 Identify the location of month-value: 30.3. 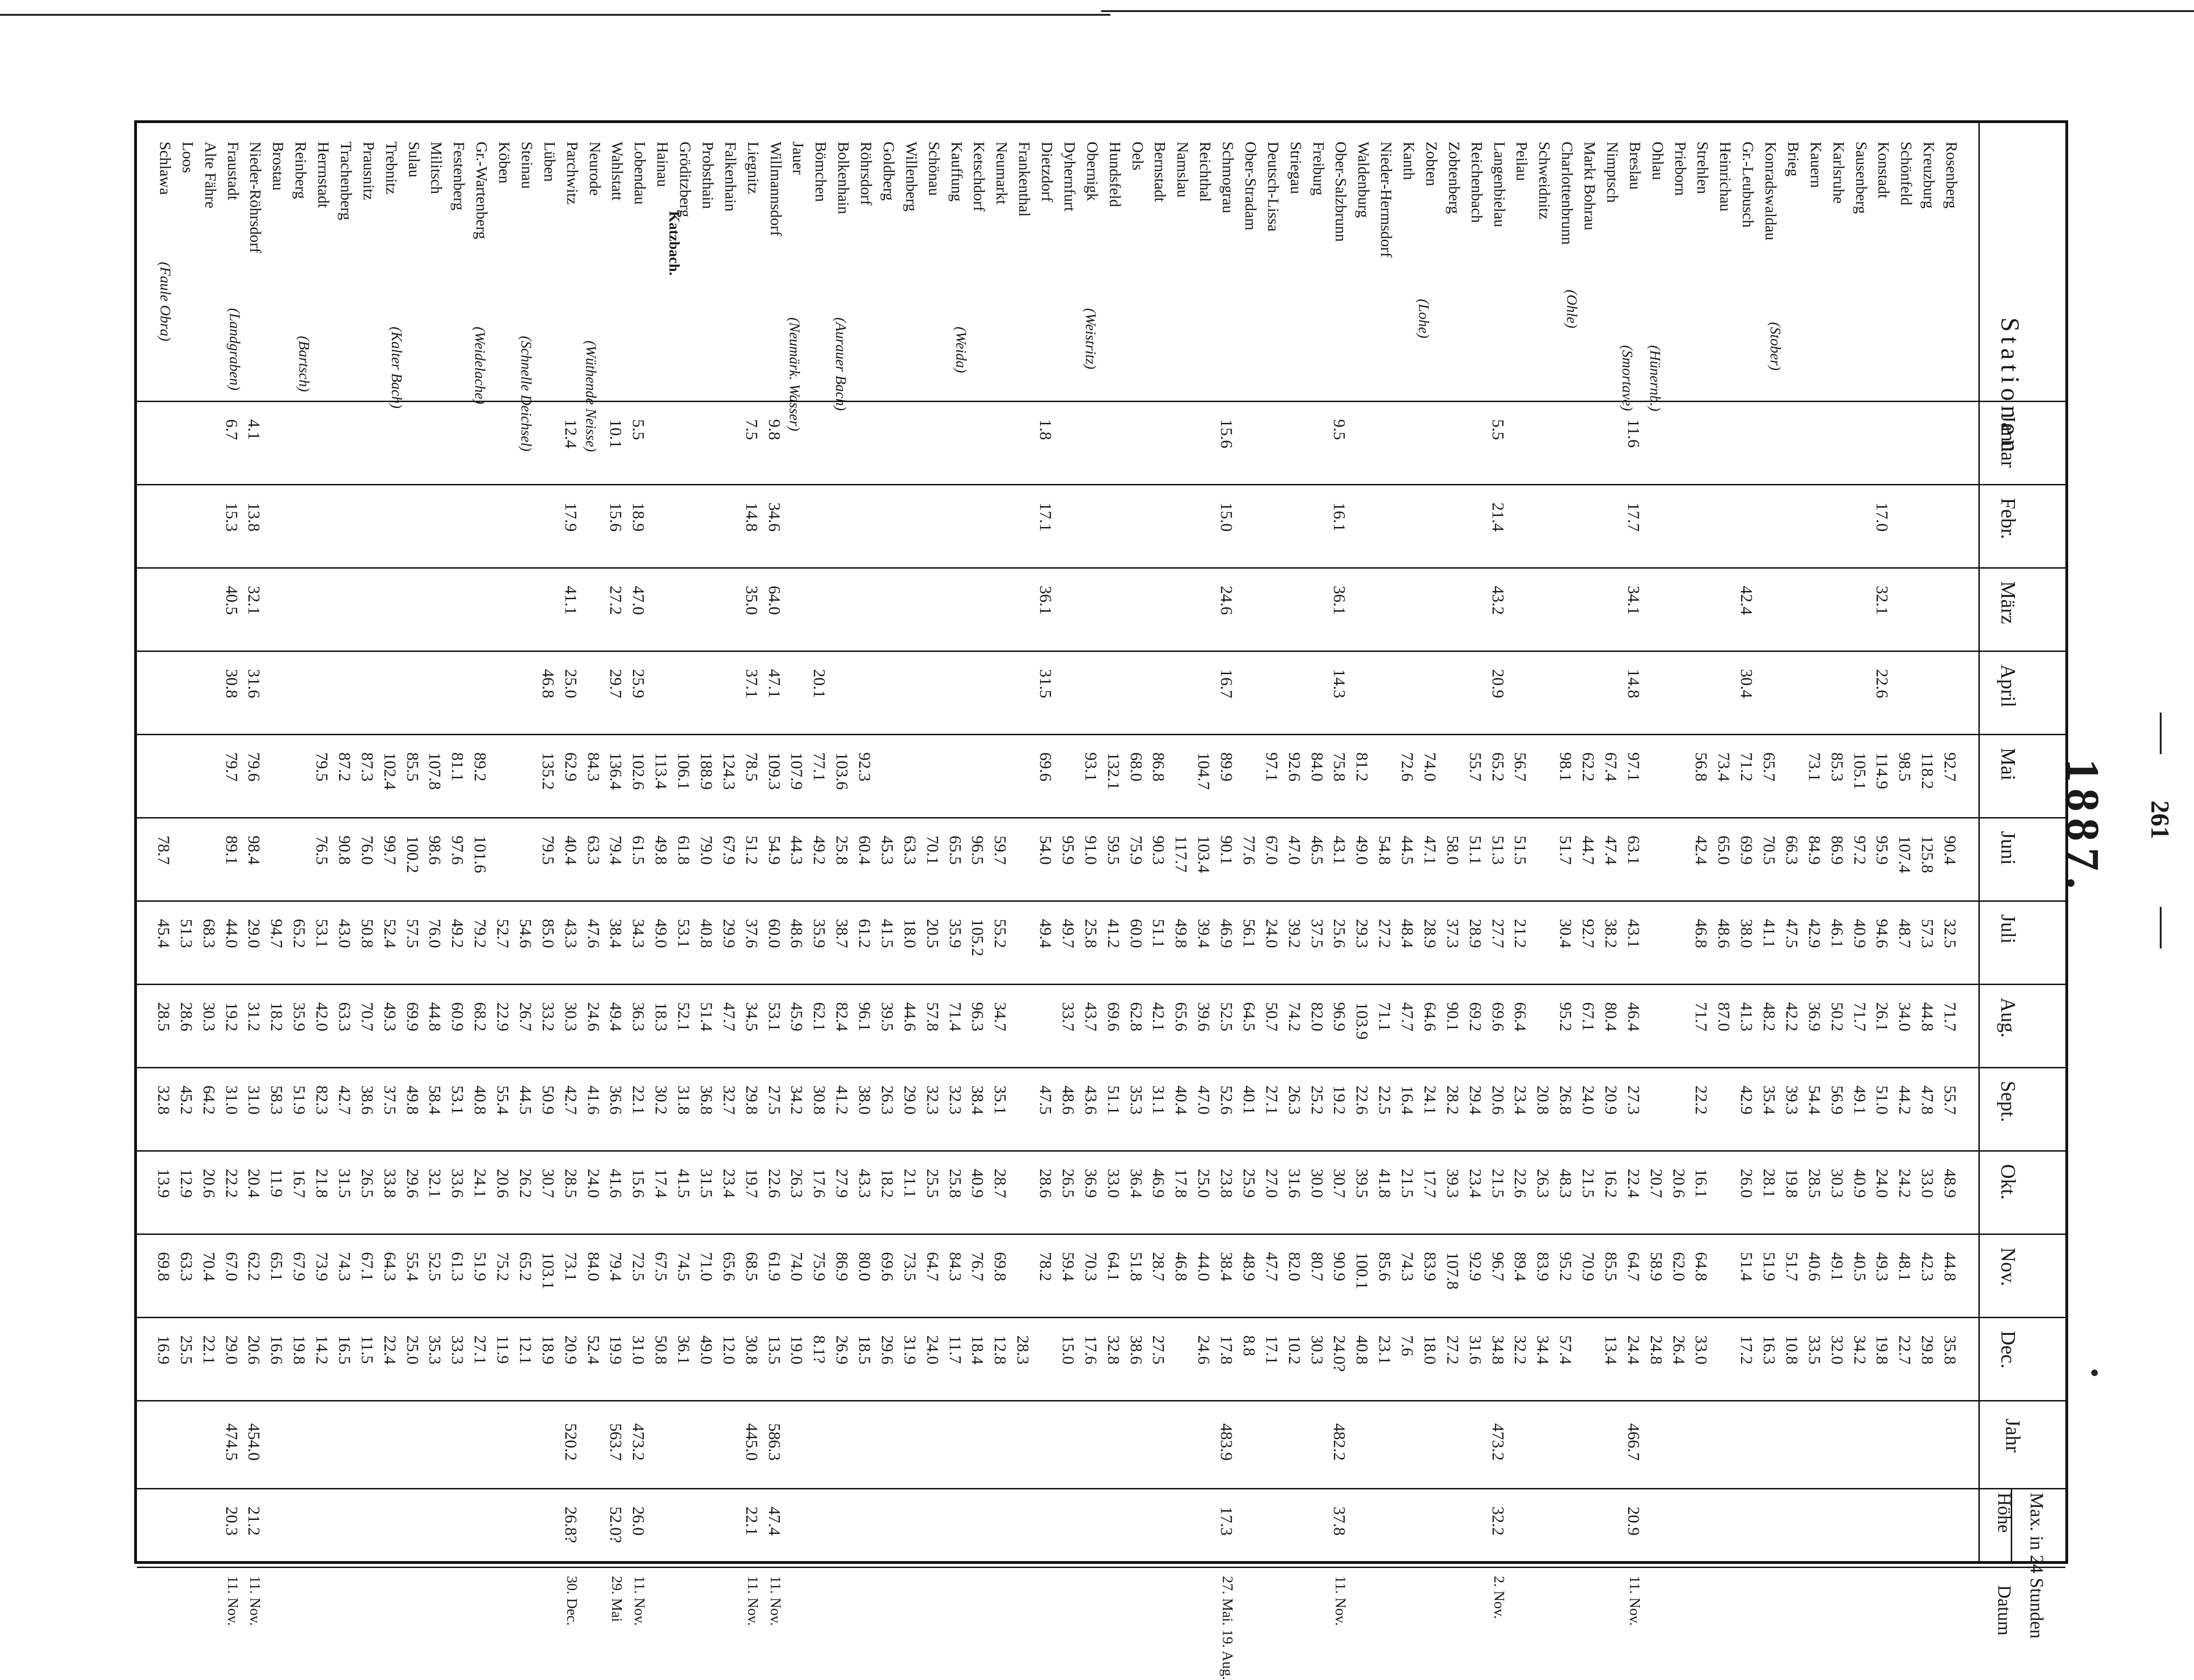
(1837, 1183).